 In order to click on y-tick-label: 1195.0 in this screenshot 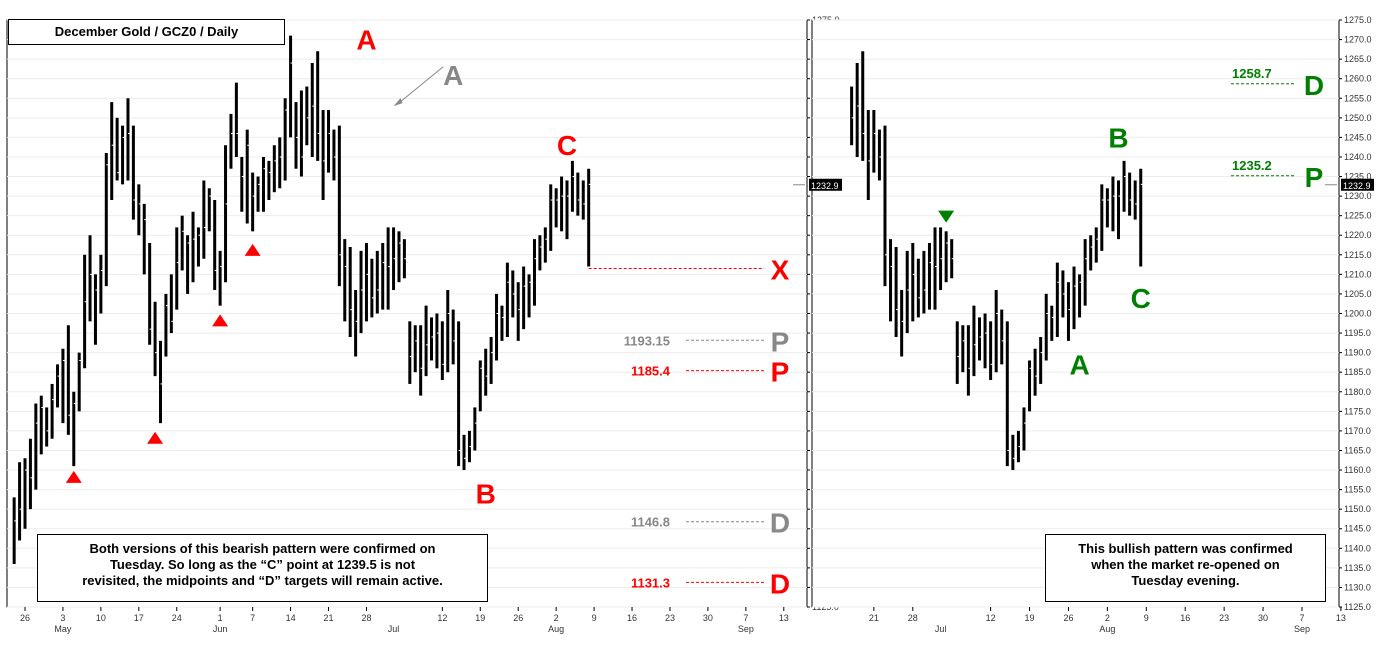, I will do `click(1357, 333)`.